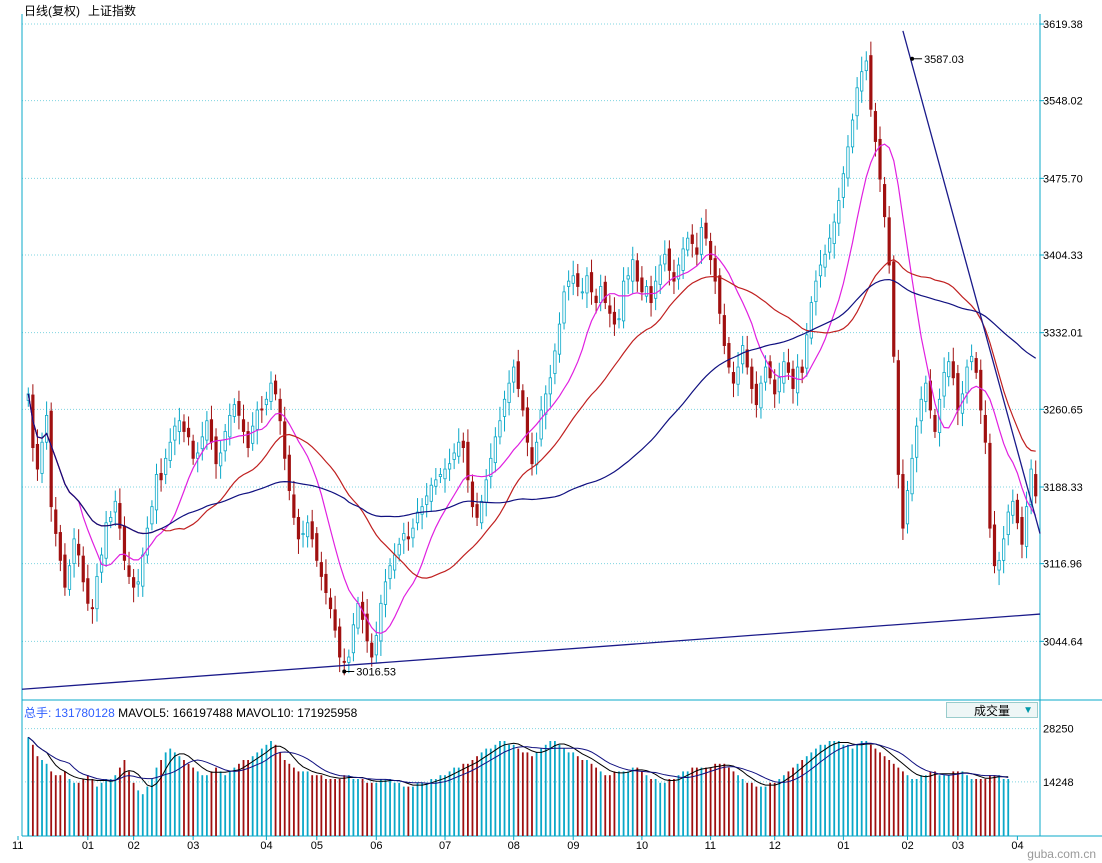  What do you see at coordinates (907, 846) in the screenshot?
I see `month-label: 02` at bounding box center [907, 846].